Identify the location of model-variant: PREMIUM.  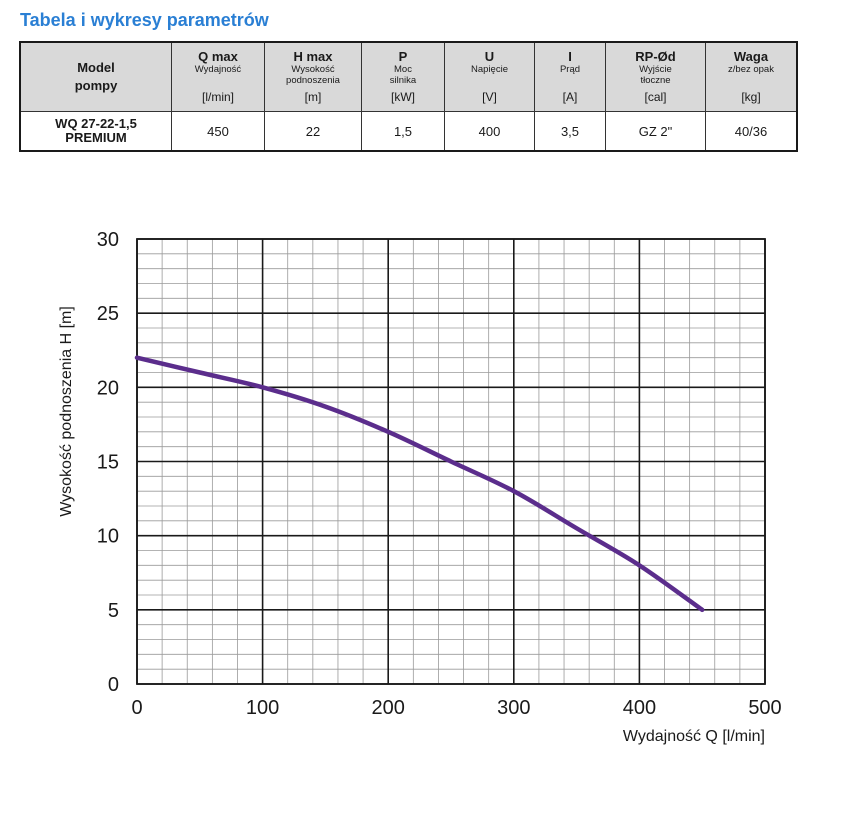
(96, 137).